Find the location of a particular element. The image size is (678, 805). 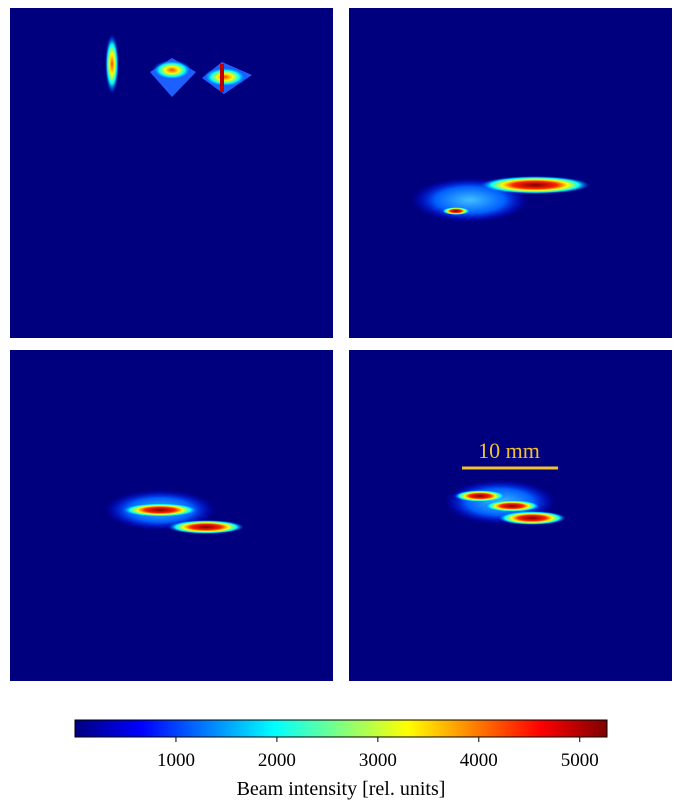

colorbar-label: Beam intensity [rel. units] is located at coordinates (341, 789).